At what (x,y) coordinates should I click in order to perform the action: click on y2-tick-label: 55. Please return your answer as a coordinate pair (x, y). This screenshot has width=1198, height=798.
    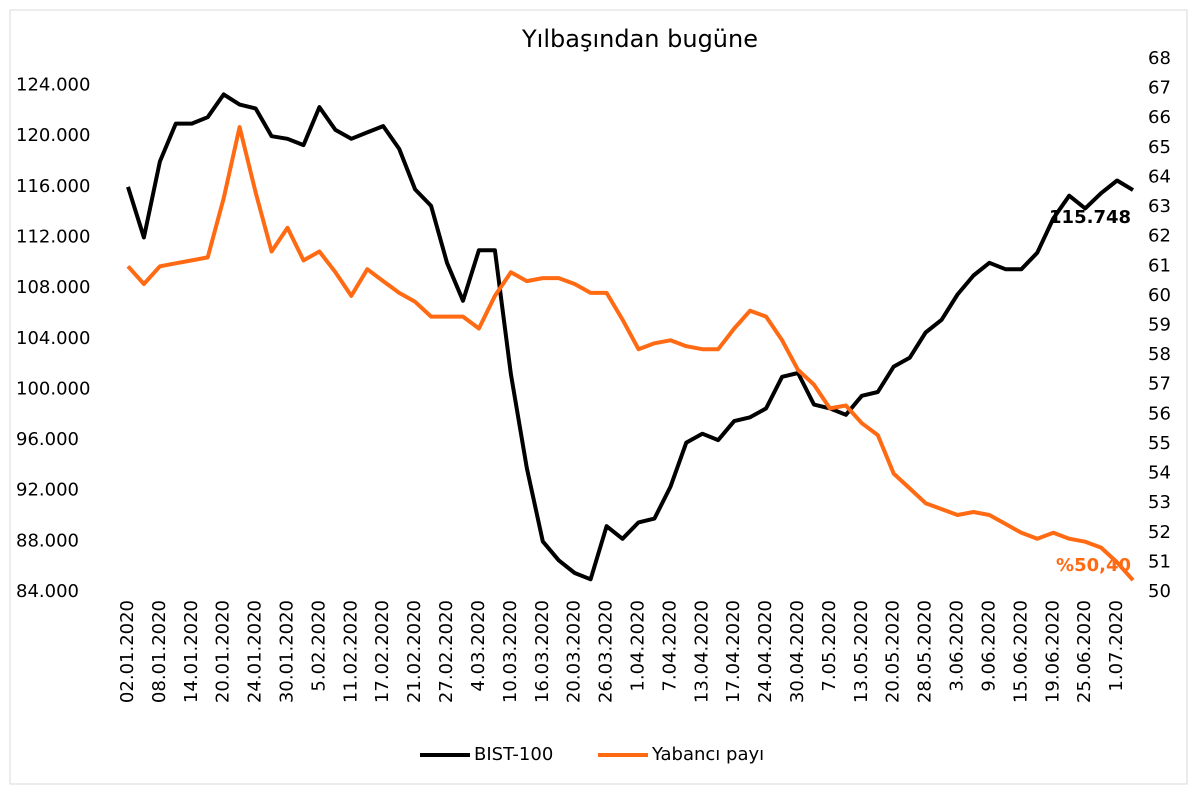
    Looking at the image, I should click on (1159, 443).